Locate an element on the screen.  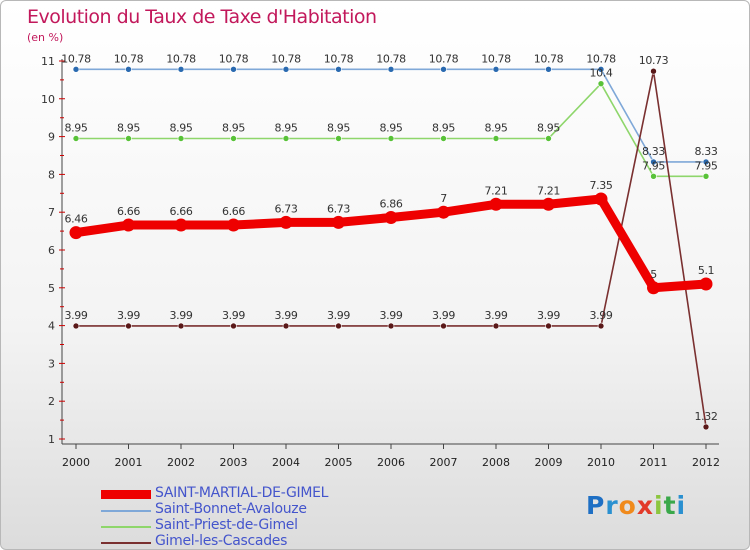
y-tick-label: 2 is located at coordinates (51, 401).